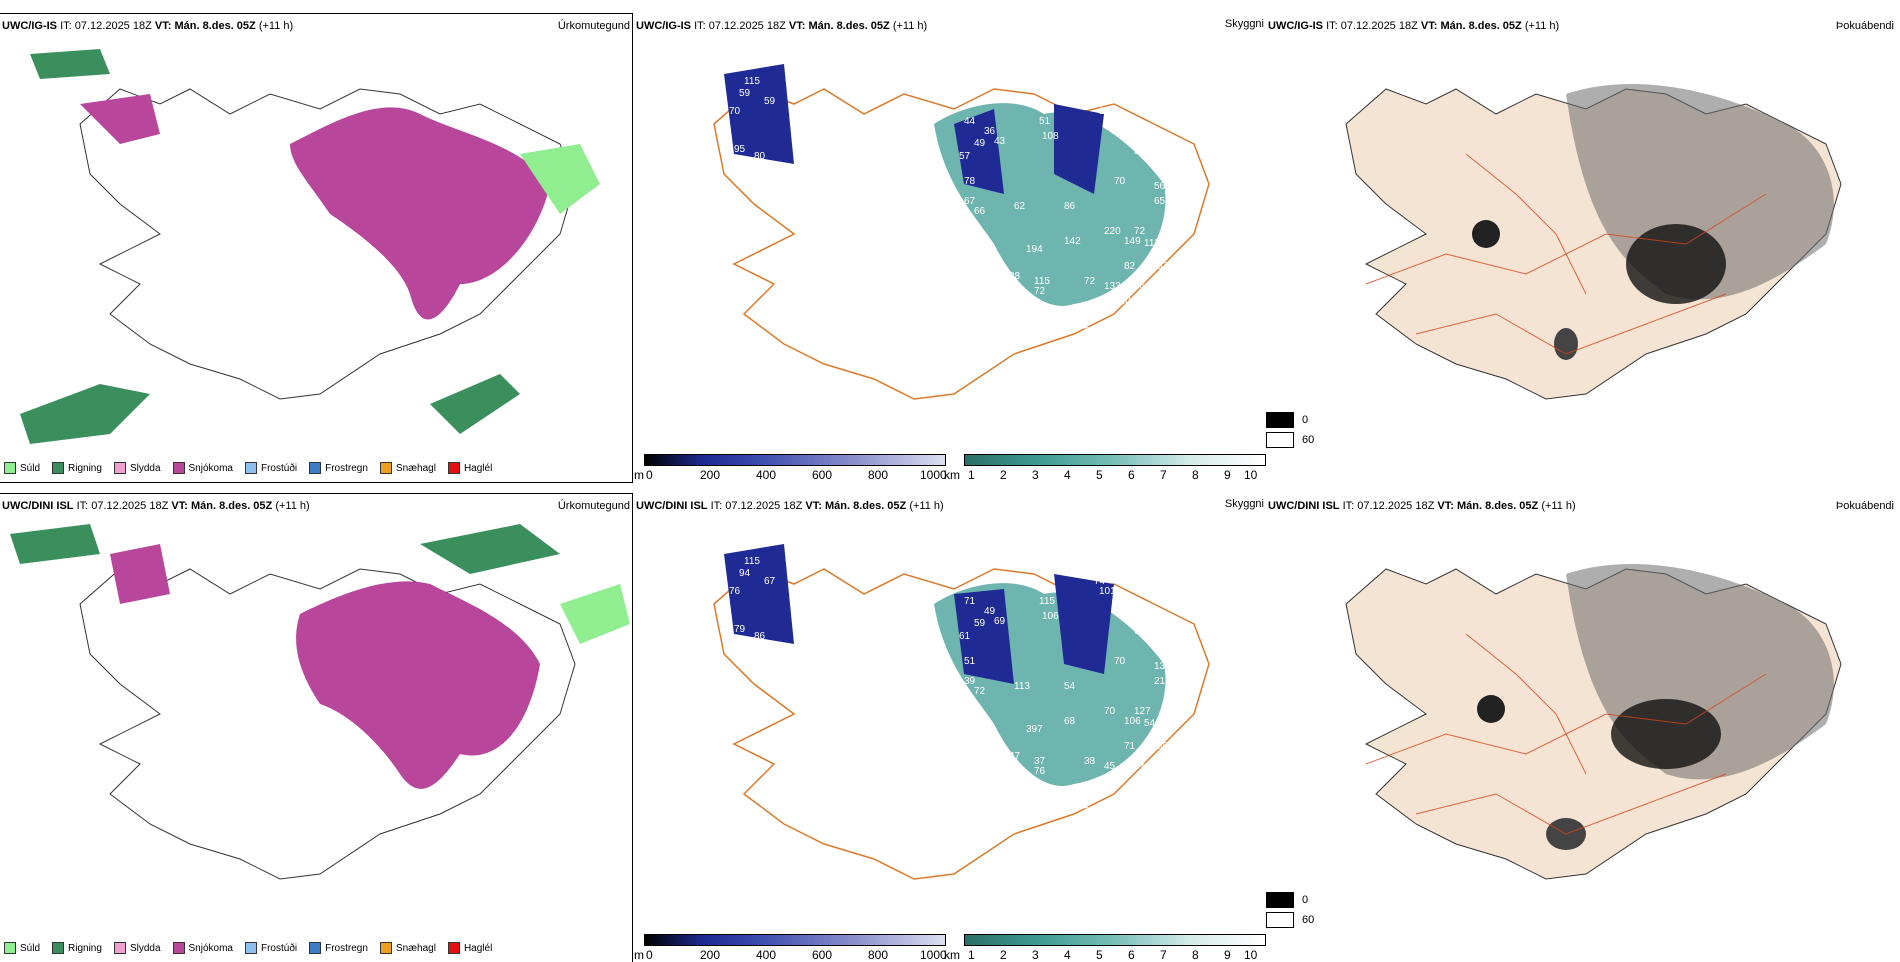 This screenshot has width=1900, height=962. Describe the element at coordinates (338, 948) in the screenshot. I see `legend-item: Frostregn` at that location.